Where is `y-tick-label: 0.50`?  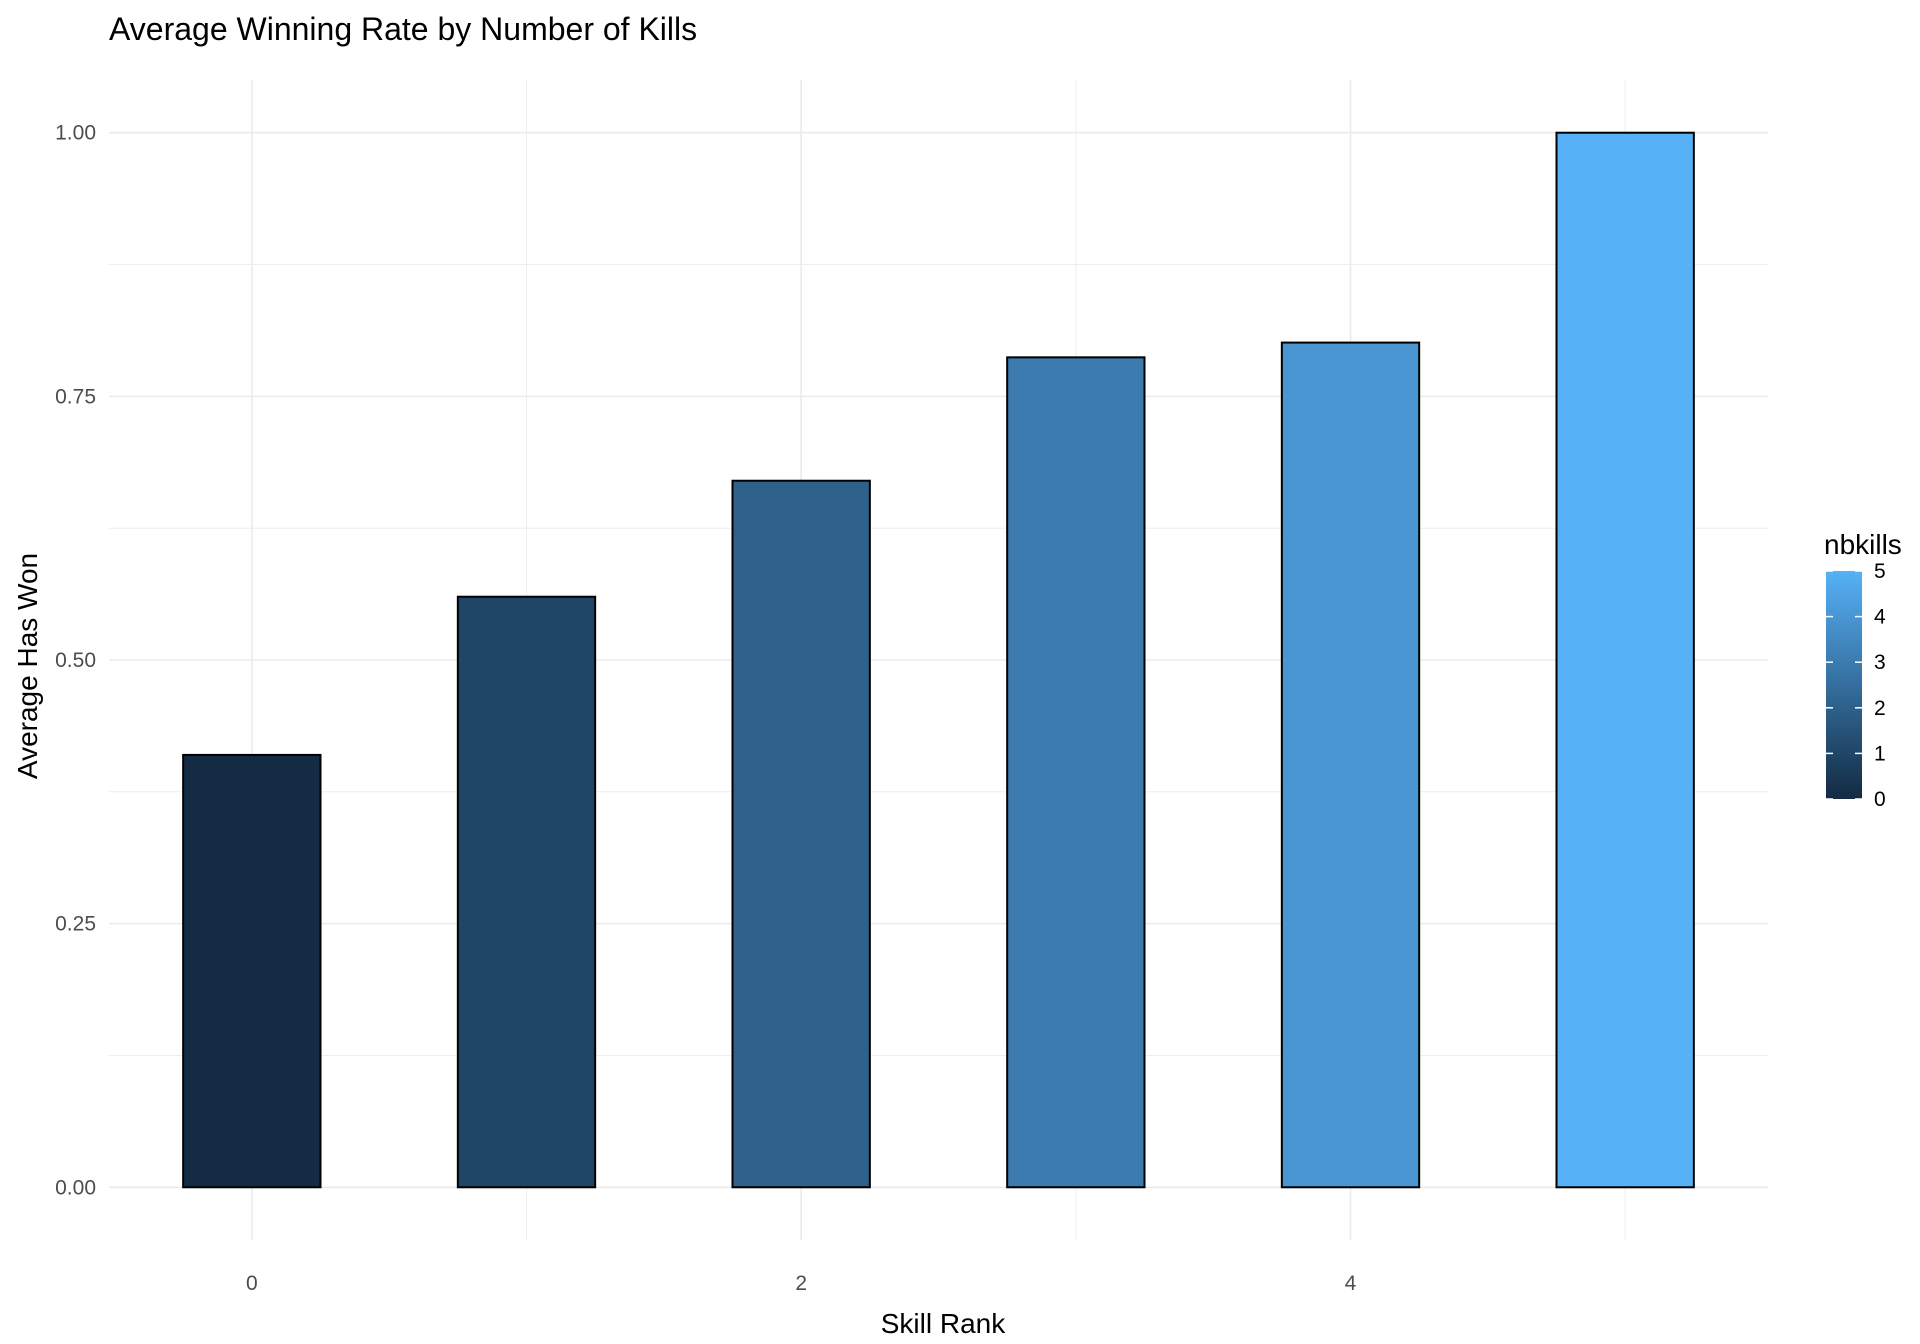
y-tick-label: 0.50 is located at coordinates (75, 660).